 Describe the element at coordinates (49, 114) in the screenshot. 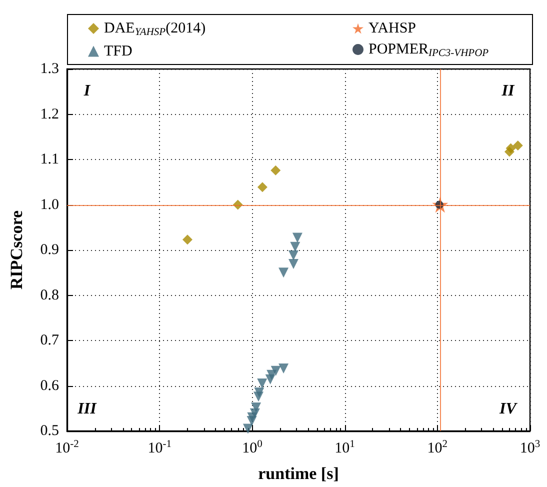

I see `y-tick-label: 1.2` at that location.